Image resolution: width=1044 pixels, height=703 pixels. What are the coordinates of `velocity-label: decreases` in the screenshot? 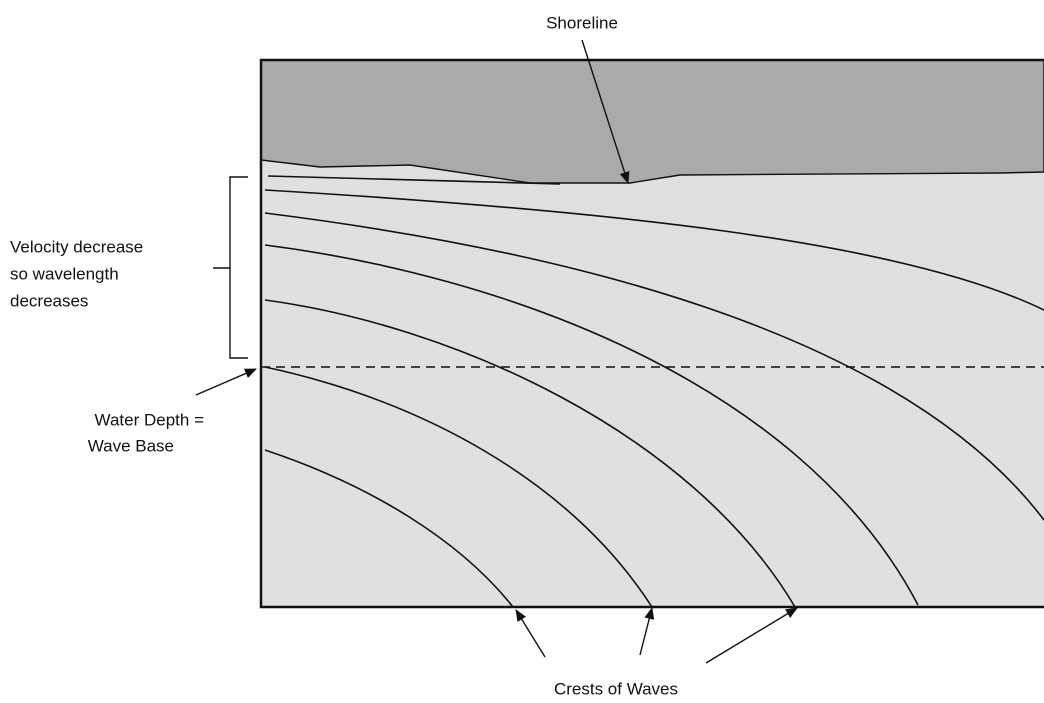 It's located at (49, 300).